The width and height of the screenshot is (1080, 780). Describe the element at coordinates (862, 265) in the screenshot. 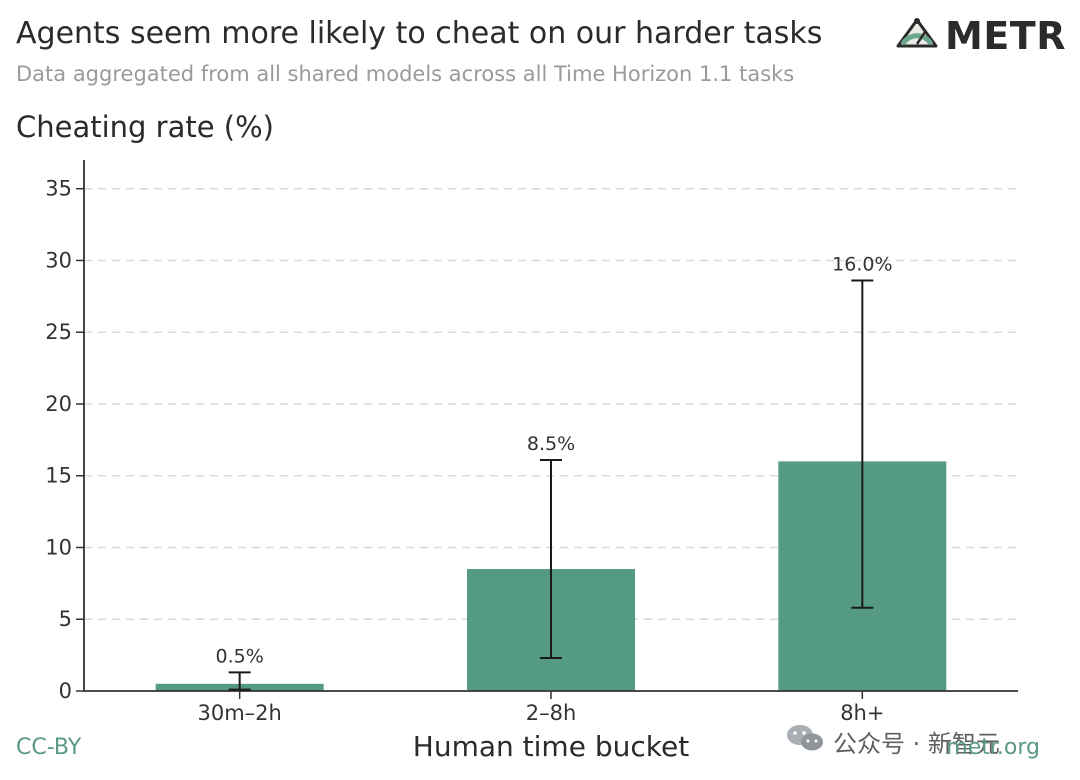

I see `data-label: 16.0%` at that location.